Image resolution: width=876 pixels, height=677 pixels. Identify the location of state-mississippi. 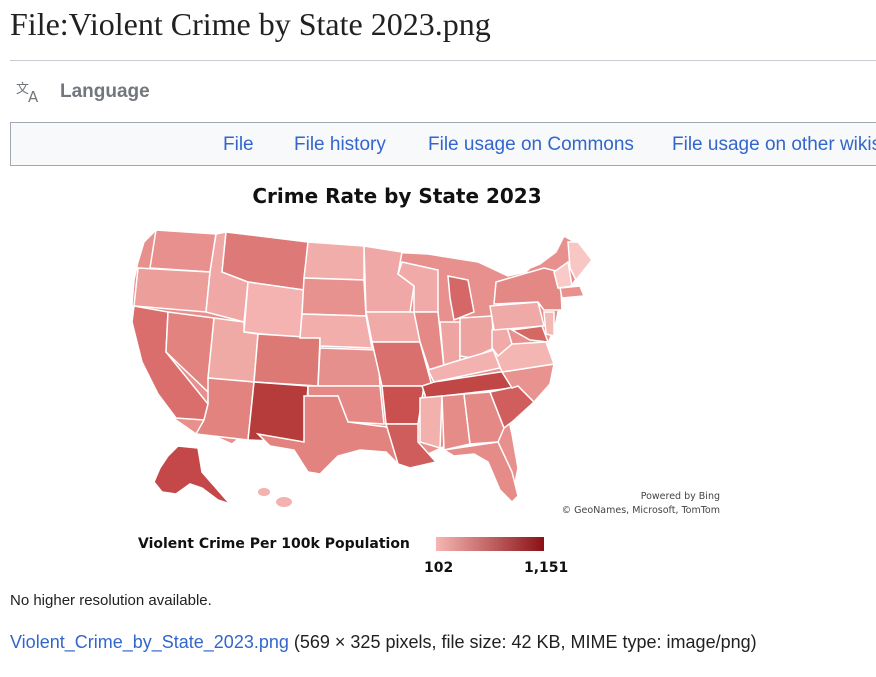
(431, 422).